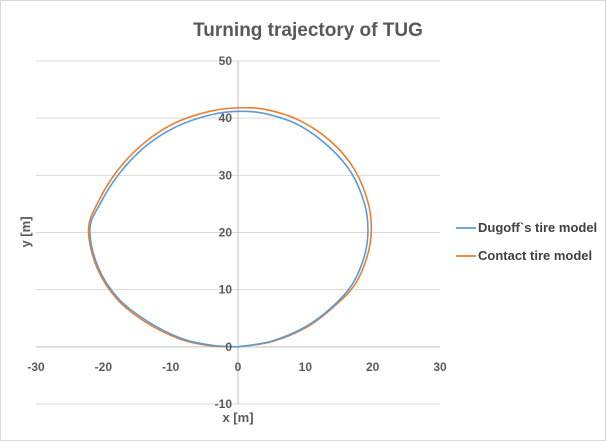 This screenshot has height=441, width=606. I want to click on x-tick-label: -30, so click(36, 367).